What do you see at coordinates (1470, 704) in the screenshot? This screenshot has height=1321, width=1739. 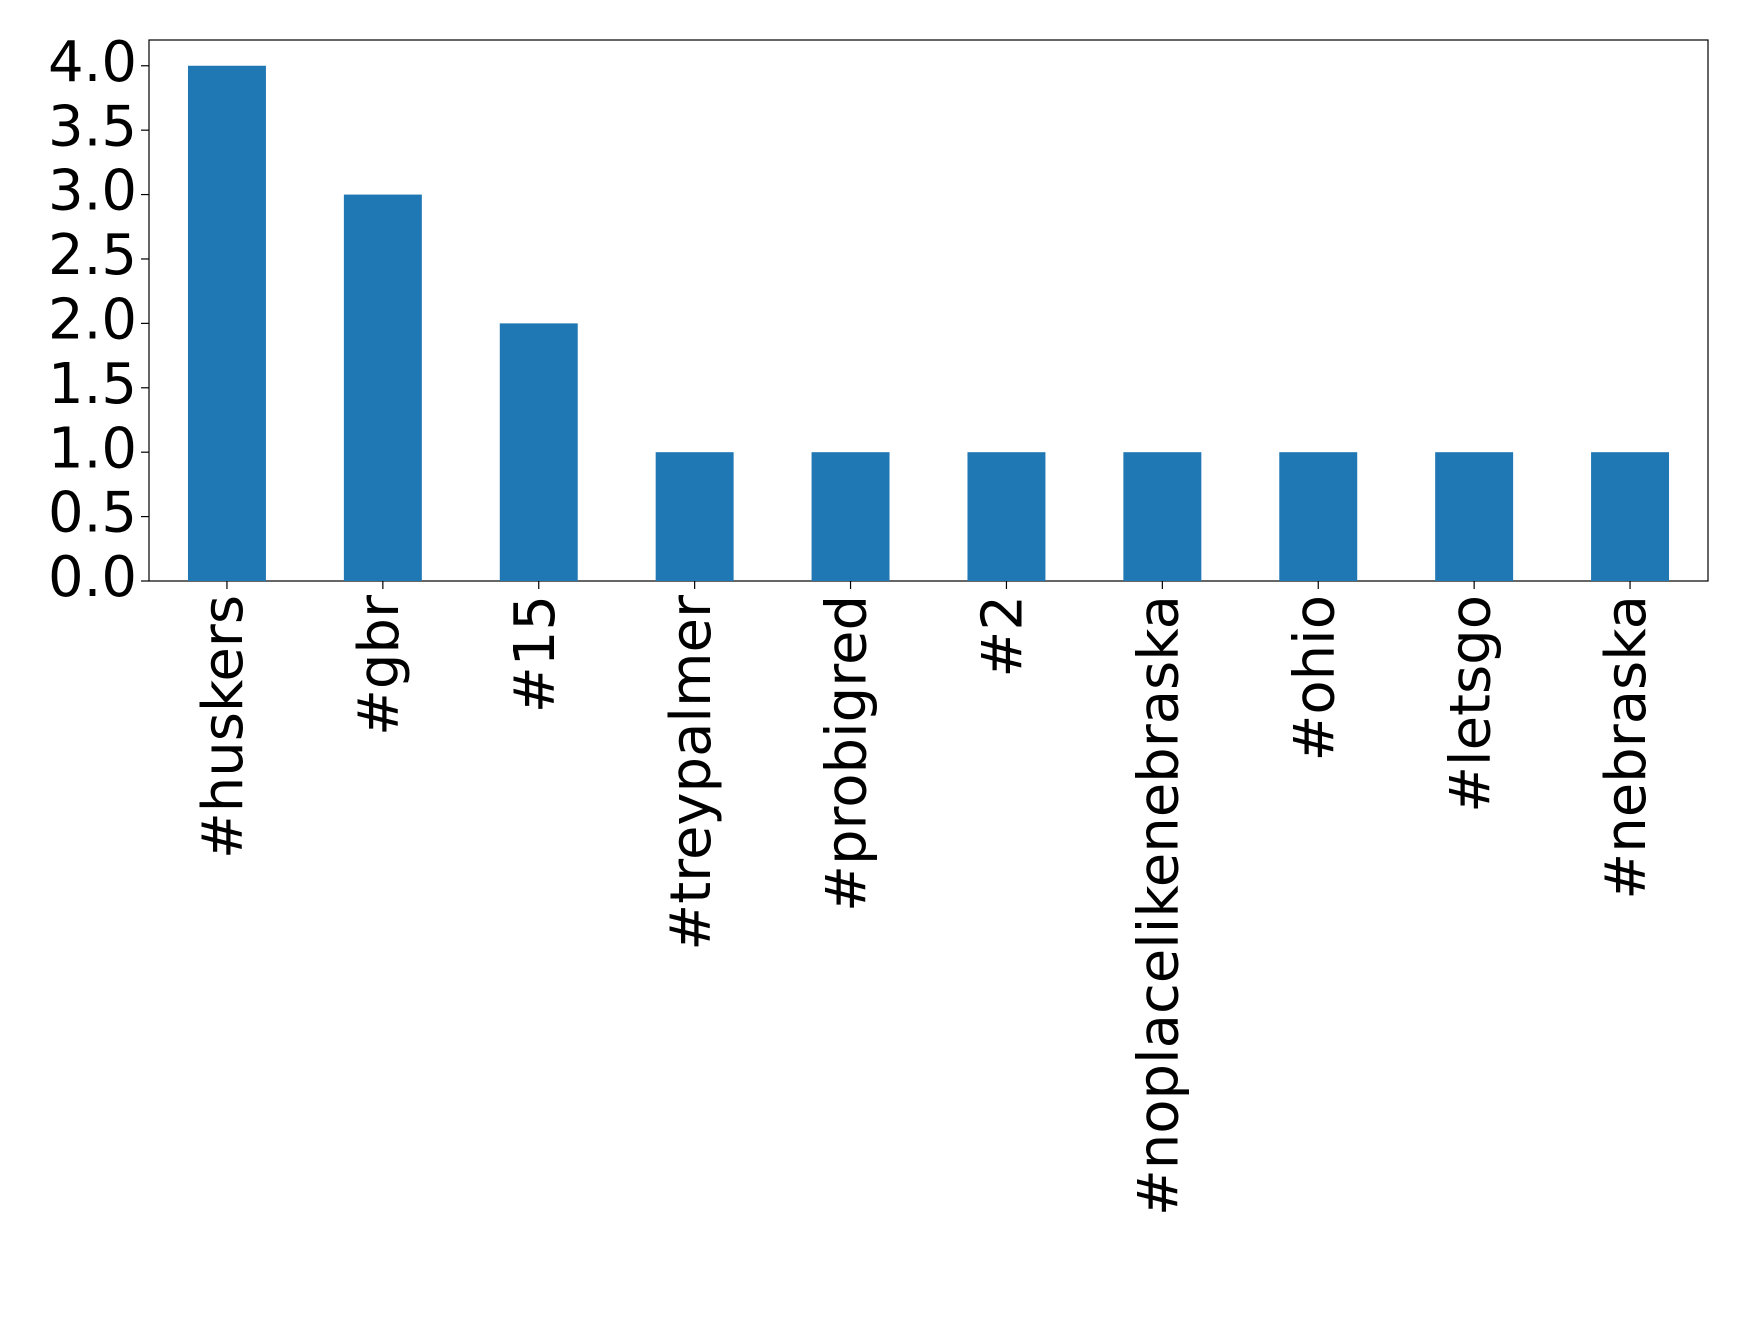 I see `x-tick-label: #letsgo` at bounding box center [1470, 704].